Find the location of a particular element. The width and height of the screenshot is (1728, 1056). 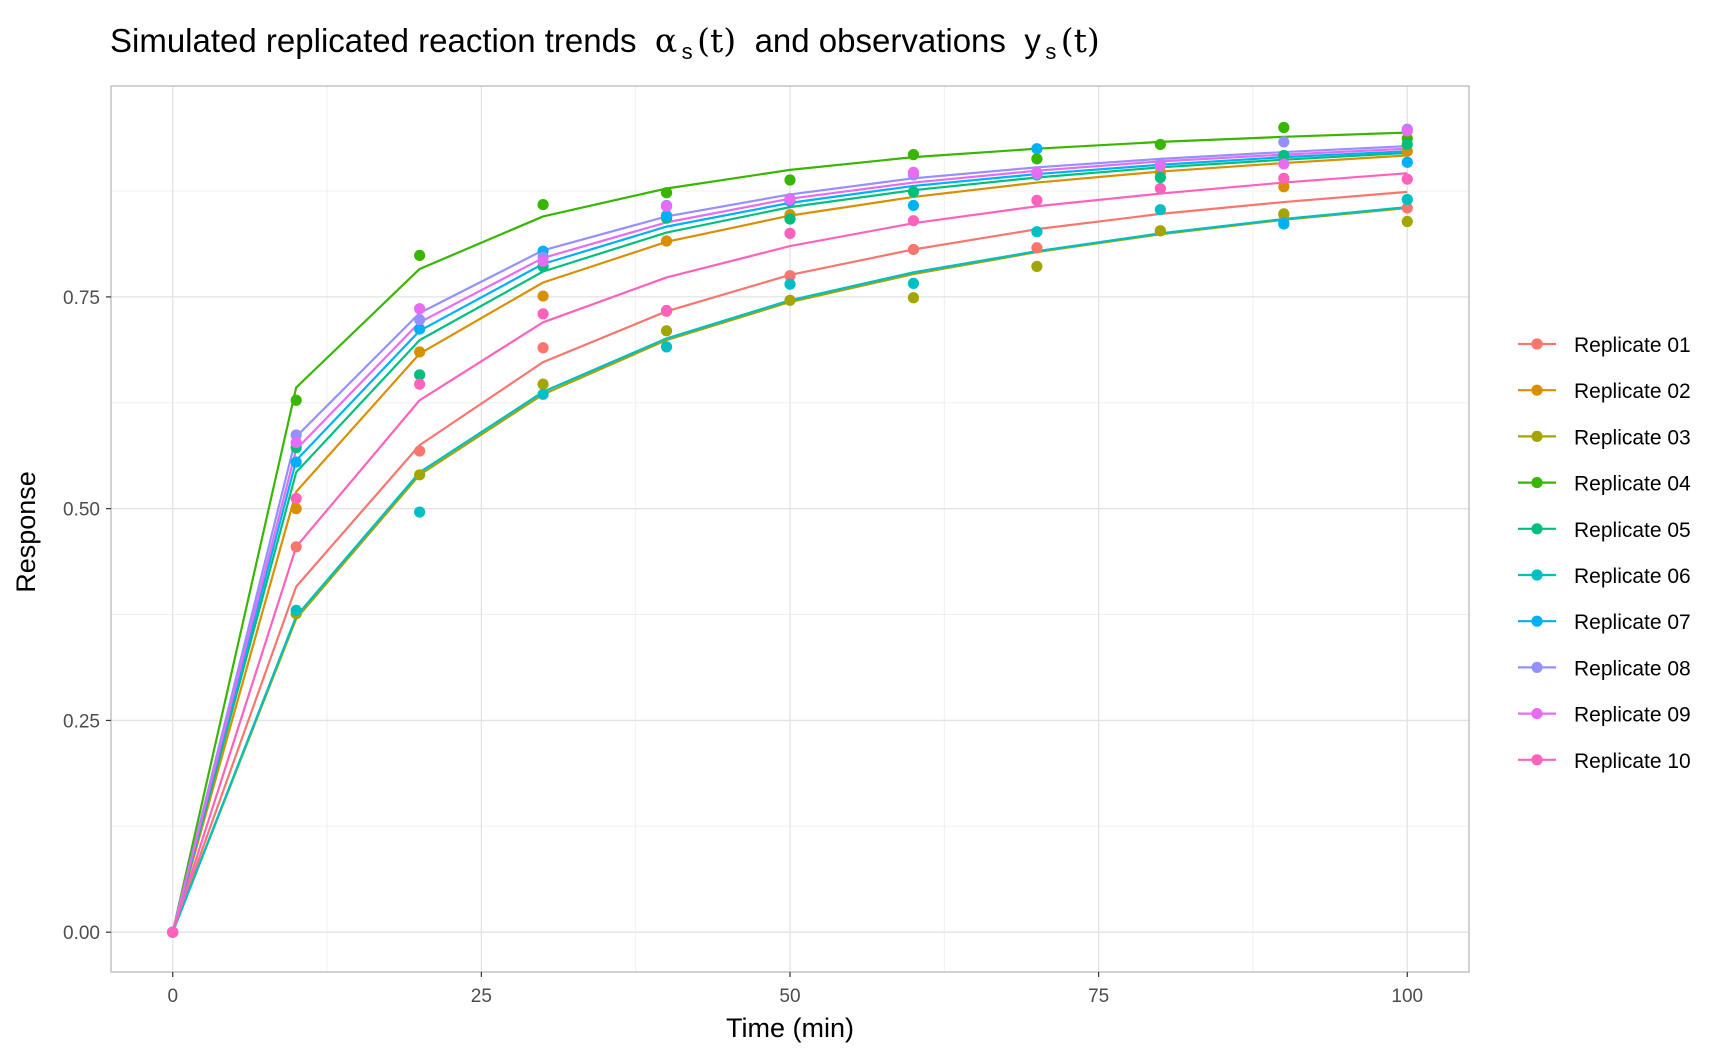

y-axis-title: Response is located at coordinates (26, 532).